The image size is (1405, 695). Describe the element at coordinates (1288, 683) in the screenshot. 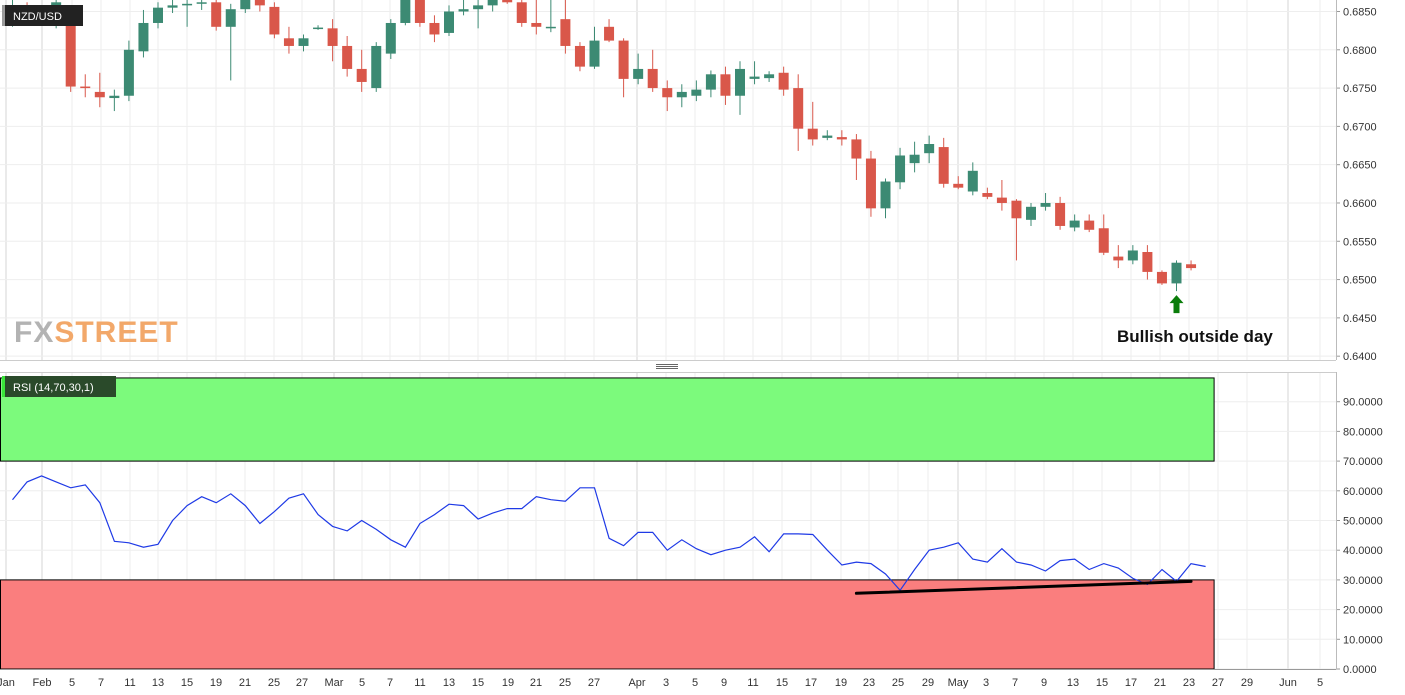

I see `x-tick-label: Jun` at that location.